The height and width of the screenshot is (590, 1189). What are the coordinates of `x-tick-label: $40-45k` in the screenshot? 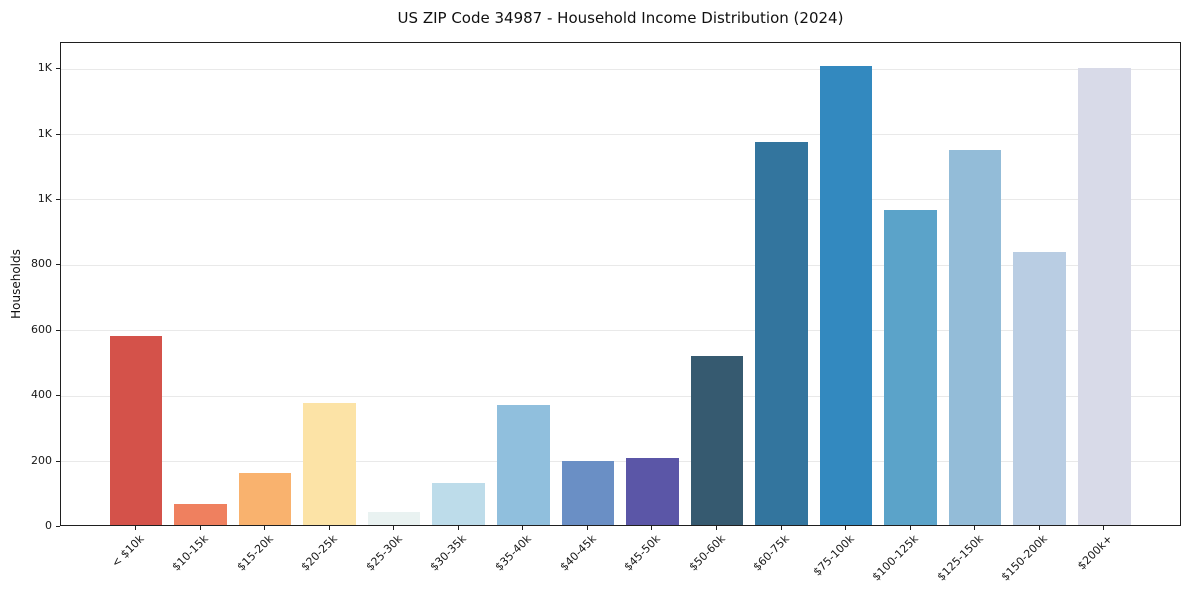 It's located at (578, 553).